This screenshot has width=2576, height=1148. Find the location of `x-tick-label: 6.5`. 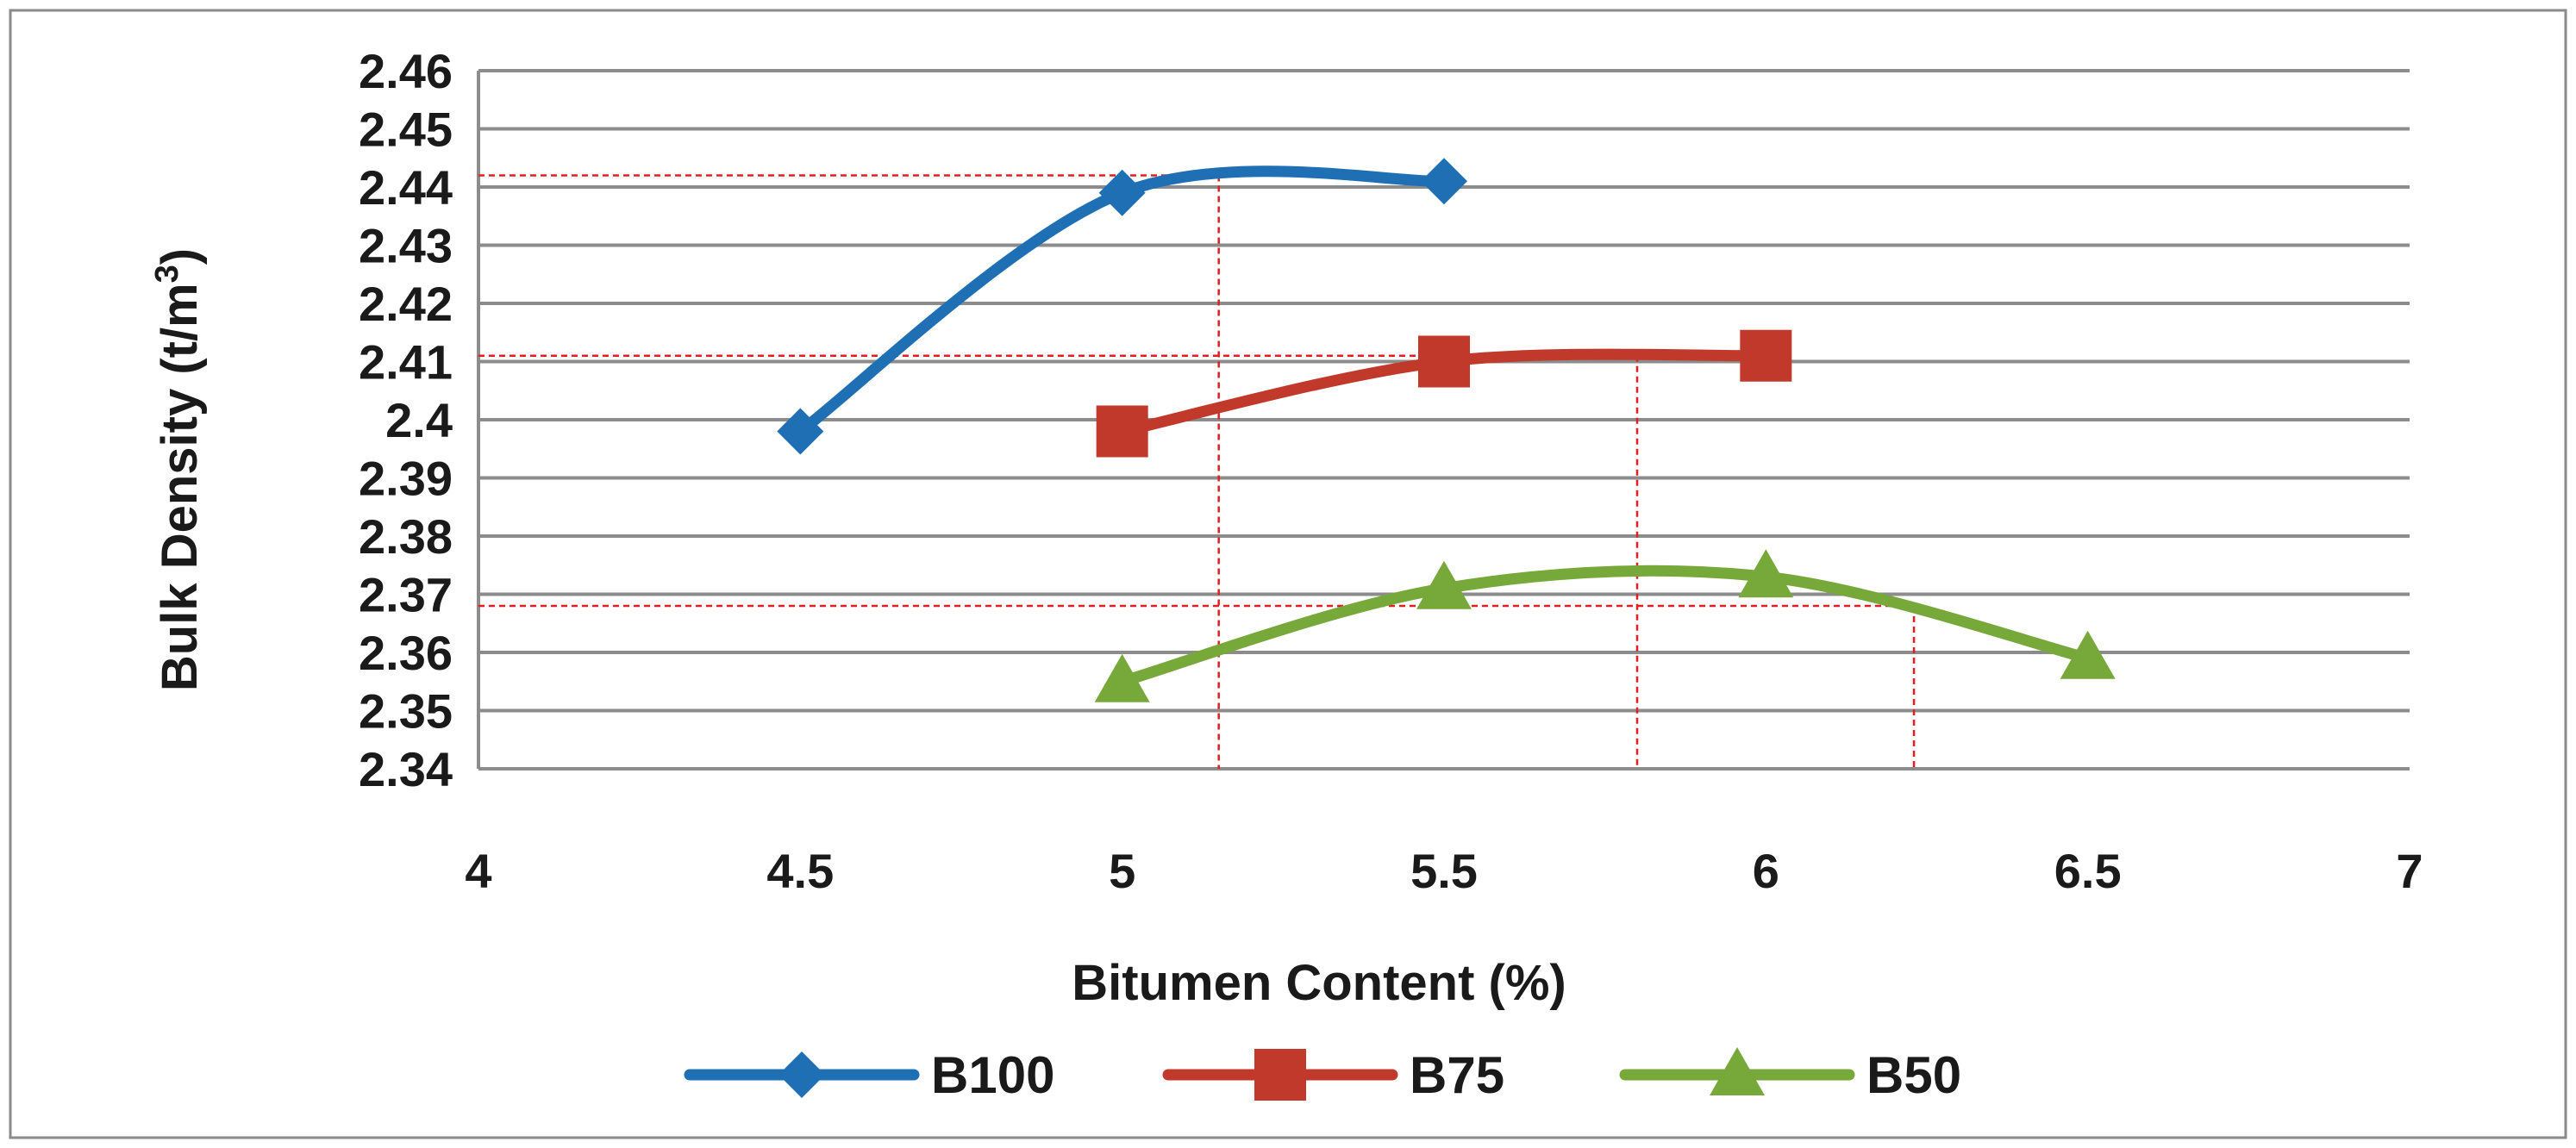

x-tick-label: 6.5 is located at coordinates (2088, 871).